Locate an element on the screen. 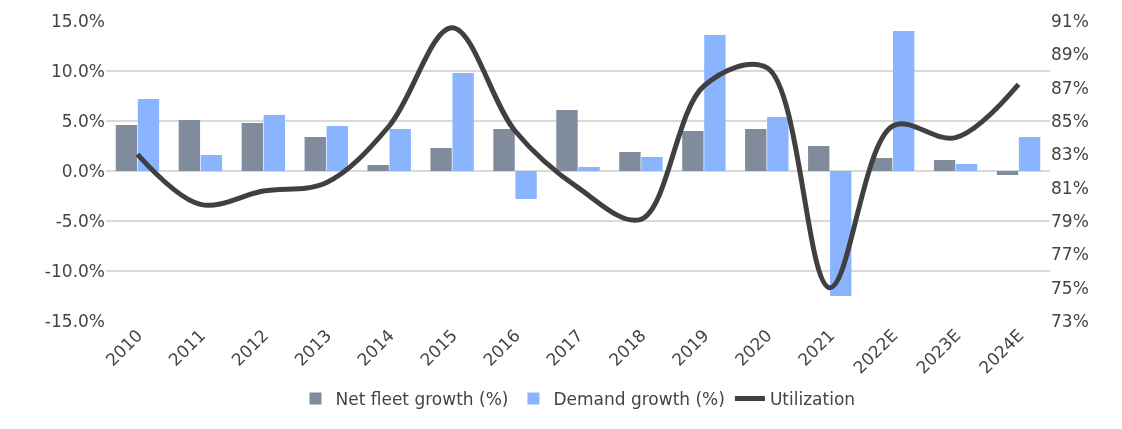  y2-tick-label: 91% is located at coordinates (1070, 20).